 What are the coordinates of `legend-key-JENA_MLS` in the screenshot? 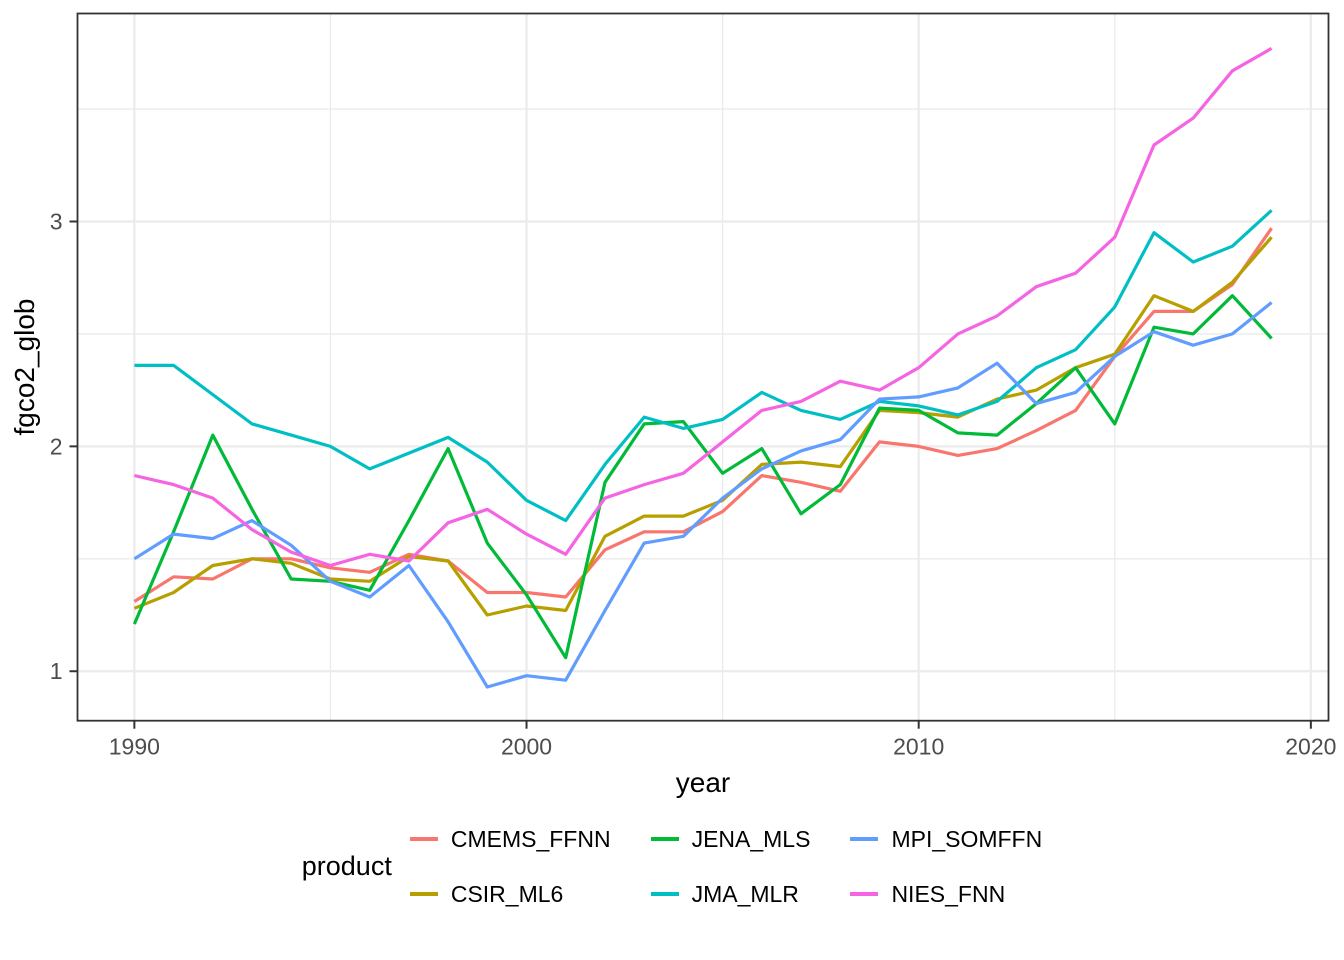 It's located at (664, 839).